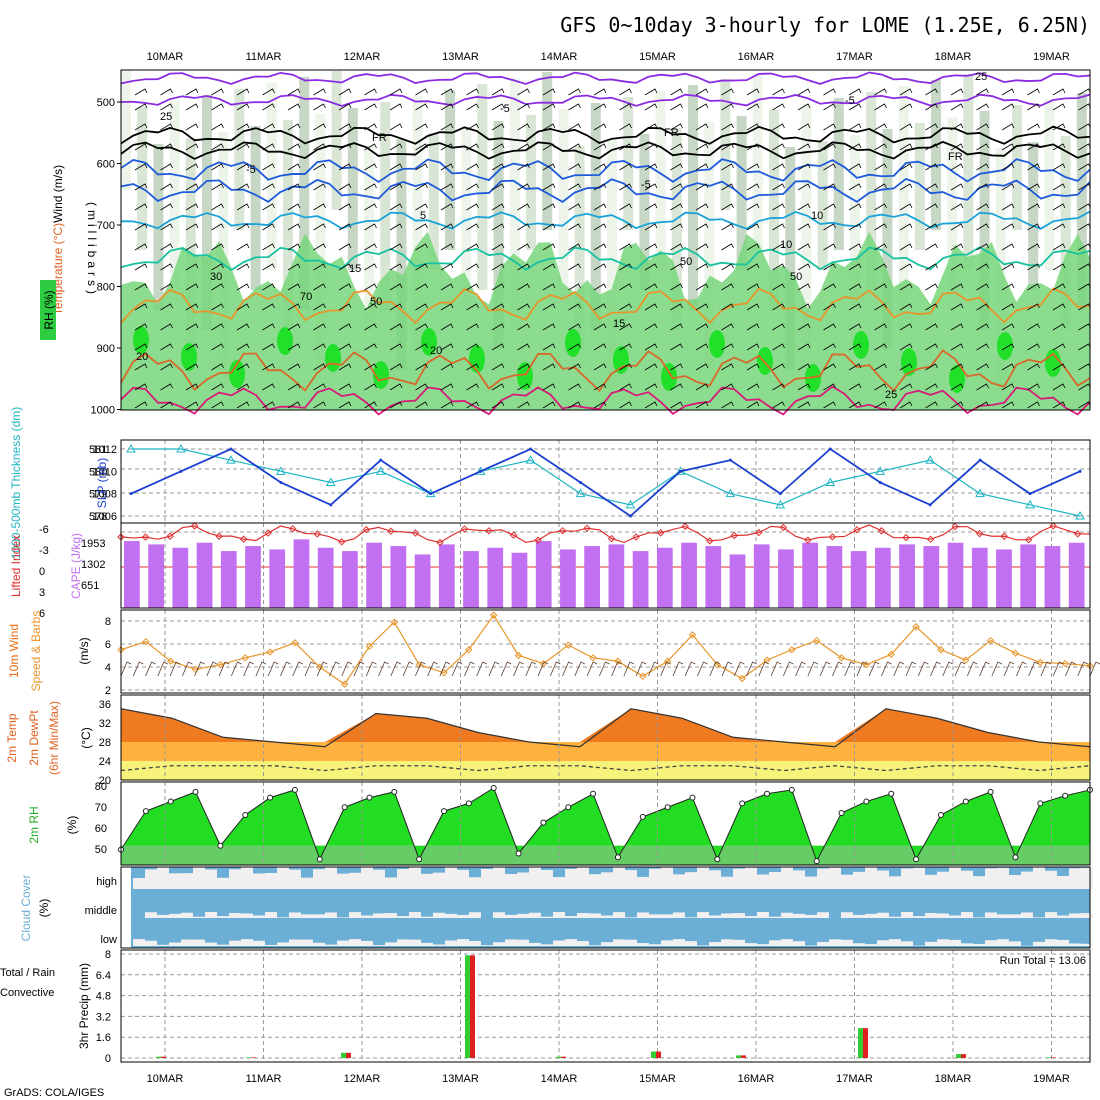 The width and height of the screenshot is (1100, 1100). What do you see at coordinates (379, 138) in the screenshot?
I see `contour-label: FR` at bounding box center [379, 138].